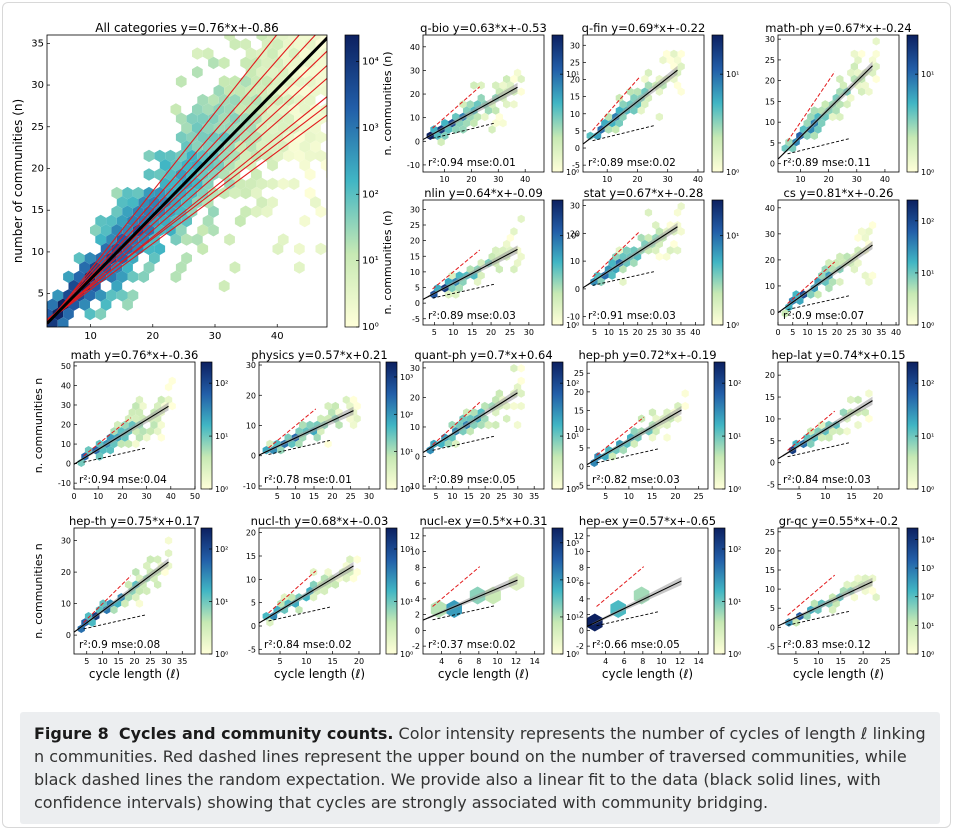 The image size is (955, 833). I want to click on x-tick-label: 40, so click(171, 496).